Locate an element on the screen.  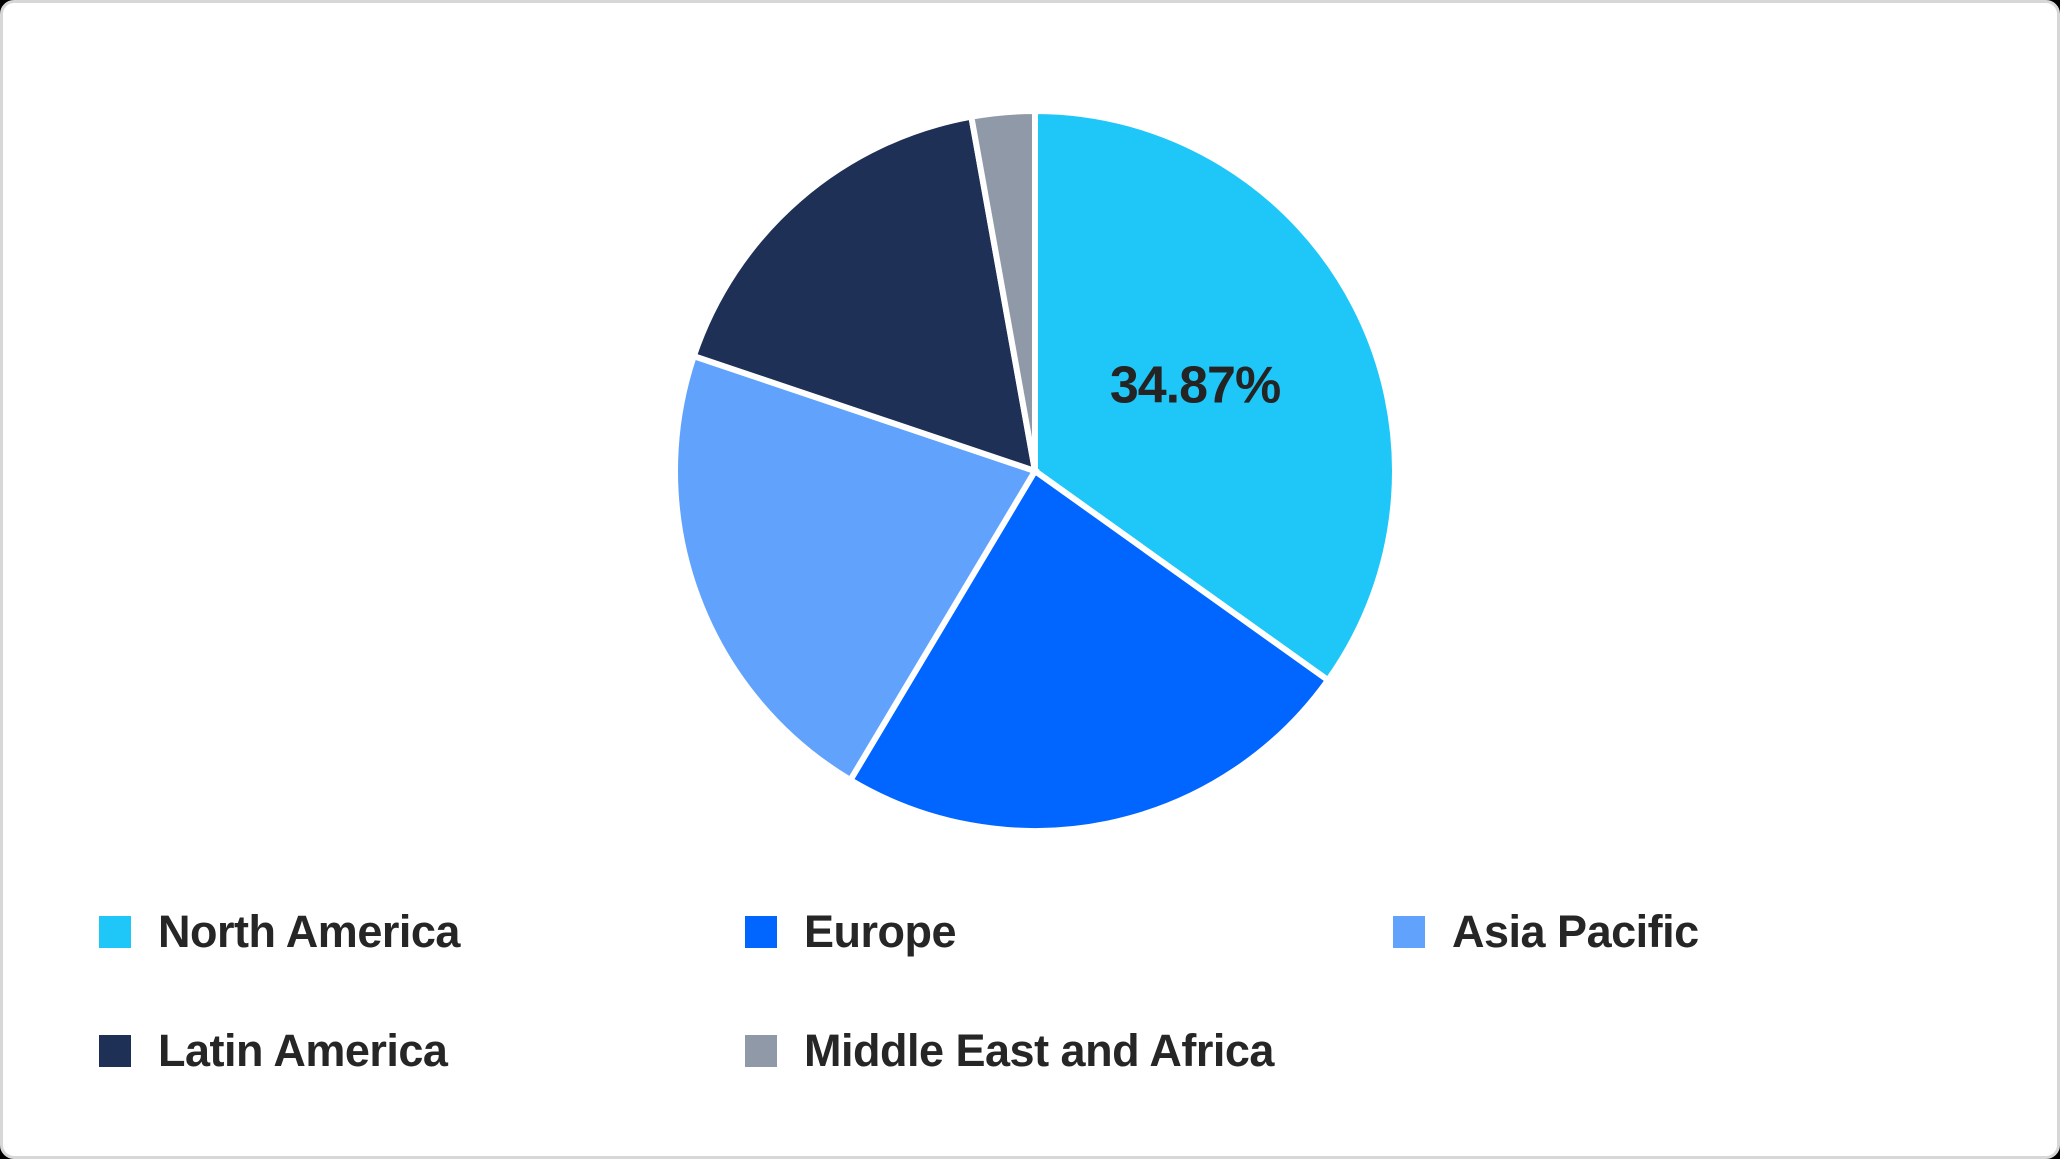
legend-label-latin-america: Latin America is located at coordinates (303, 1050).